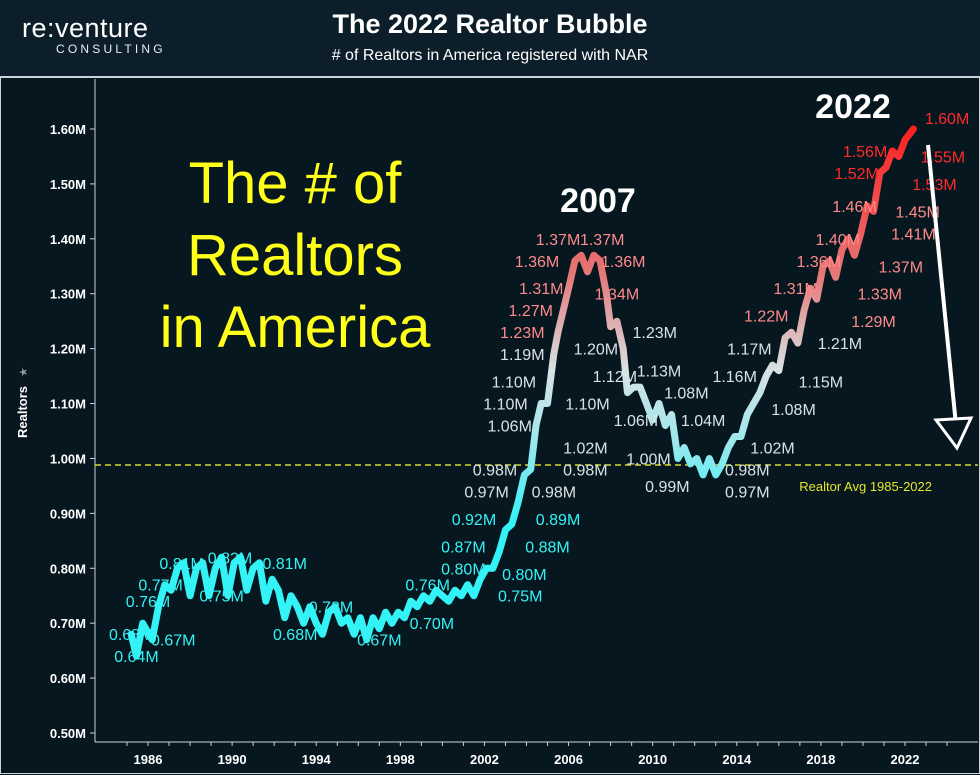  Describe the element at coordinates (68, 239) in the screenshot. I see `y-tick-label: 1.40M` at that location.